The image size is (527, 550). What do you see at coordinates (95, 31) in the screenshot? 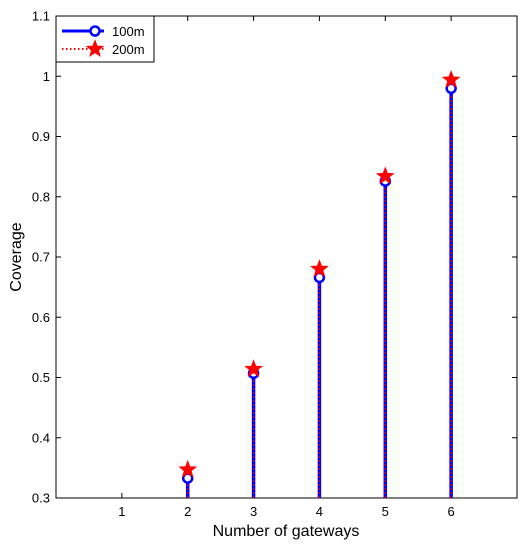
I see `legend-marker-100m` at bounding box center [95, 31].